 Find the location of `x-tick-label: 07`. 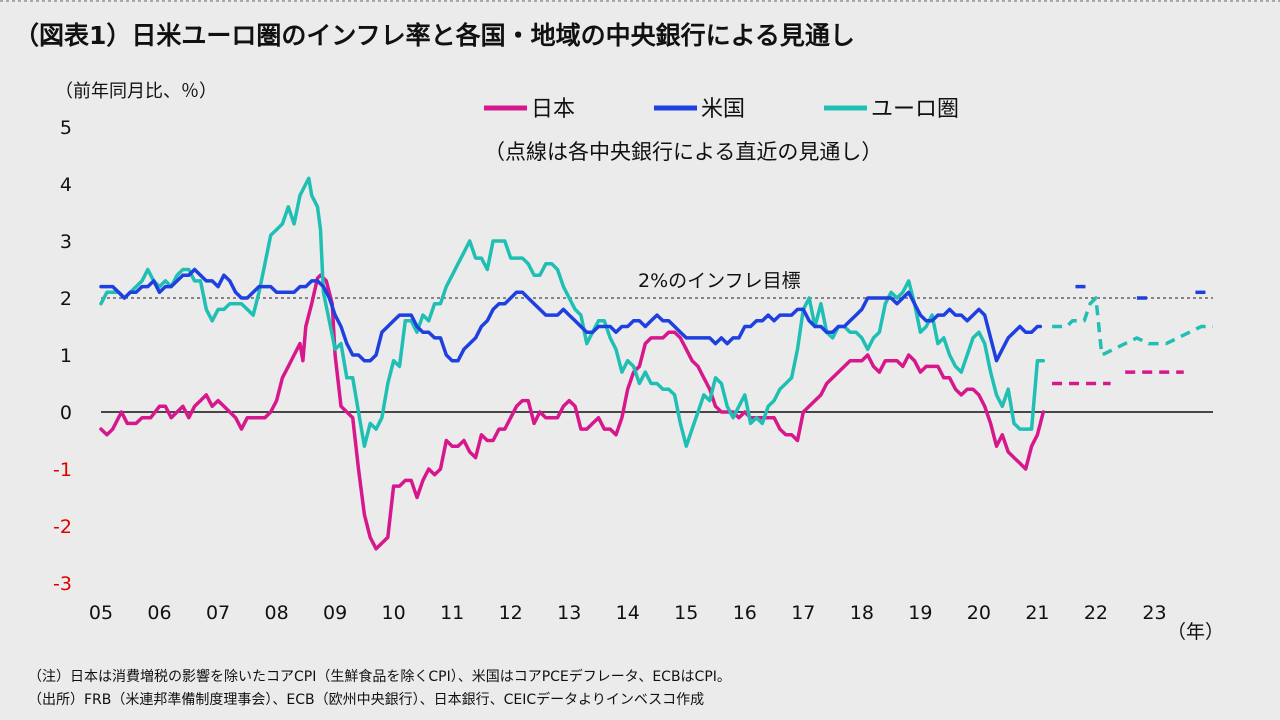

x-tick-label: 07 is located at coordinates (218, 613).